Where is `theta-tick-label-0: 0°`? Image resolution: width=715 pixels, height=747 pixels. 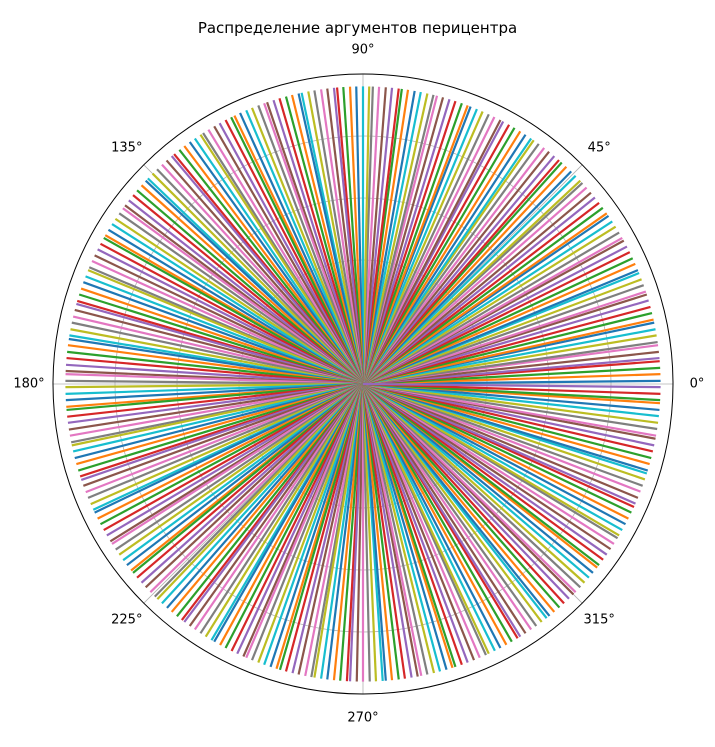 theta-tick-label-0: 0° is located at coordinates (697, 384).